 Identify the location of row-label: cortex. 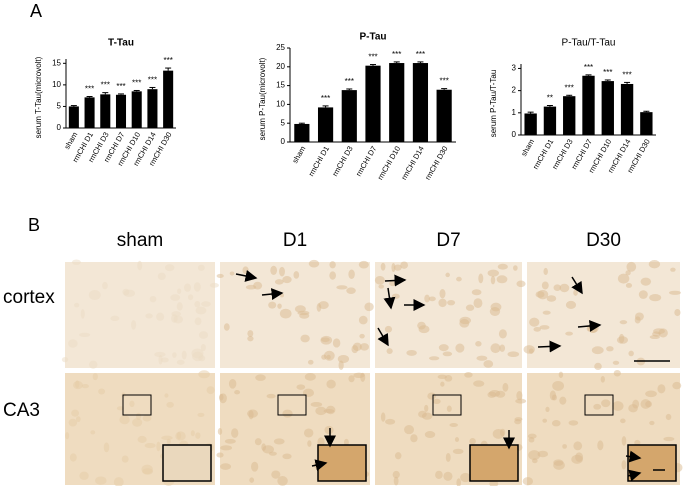
(29, 297).